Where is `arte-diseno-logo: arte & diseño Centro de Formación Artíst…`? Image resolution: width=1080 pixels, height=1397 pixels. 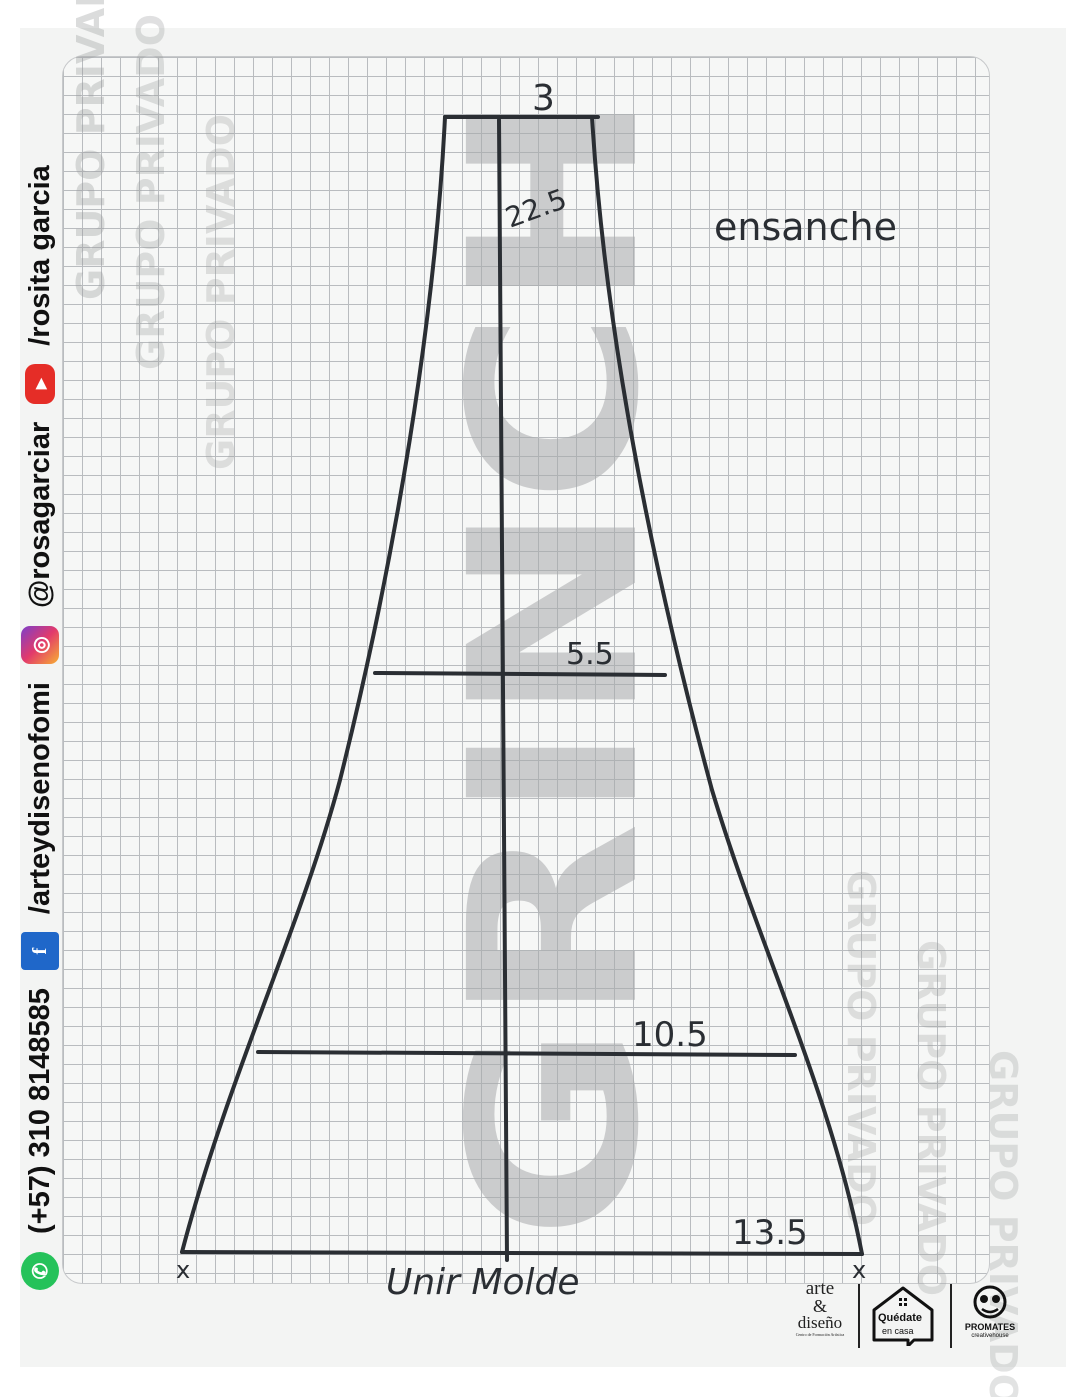 arte-diseno-logo: arte & diseño Centro de Formación Artíst… is located at coordinates (820, 1308).